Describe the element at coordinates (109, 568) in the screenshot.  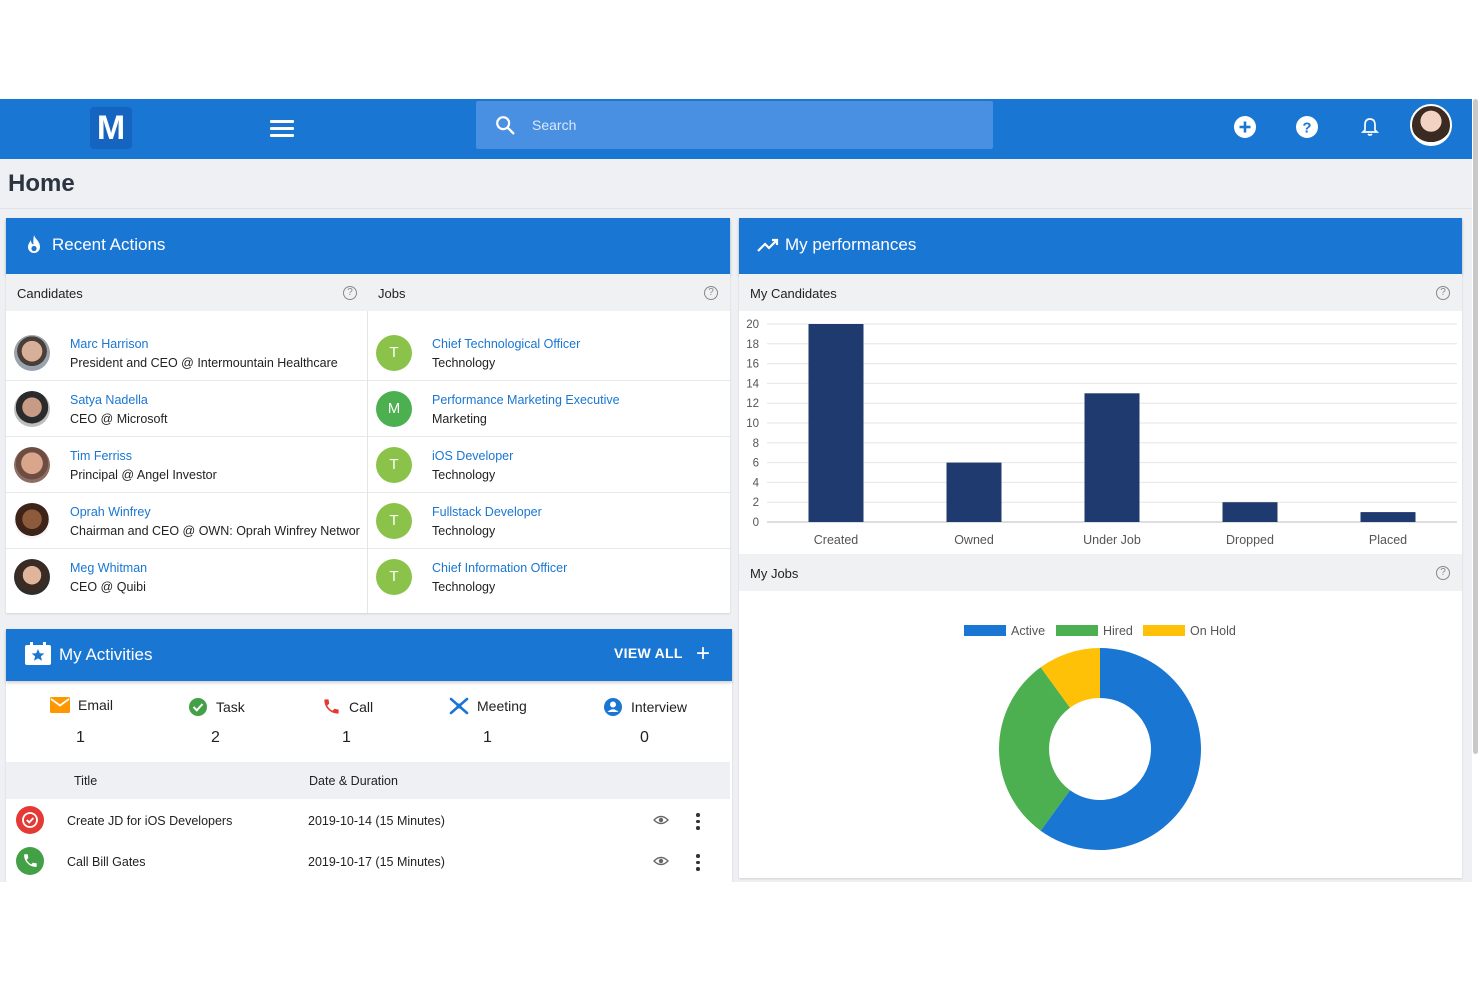
I see `candidate-name: Meg Whitman` at that location.